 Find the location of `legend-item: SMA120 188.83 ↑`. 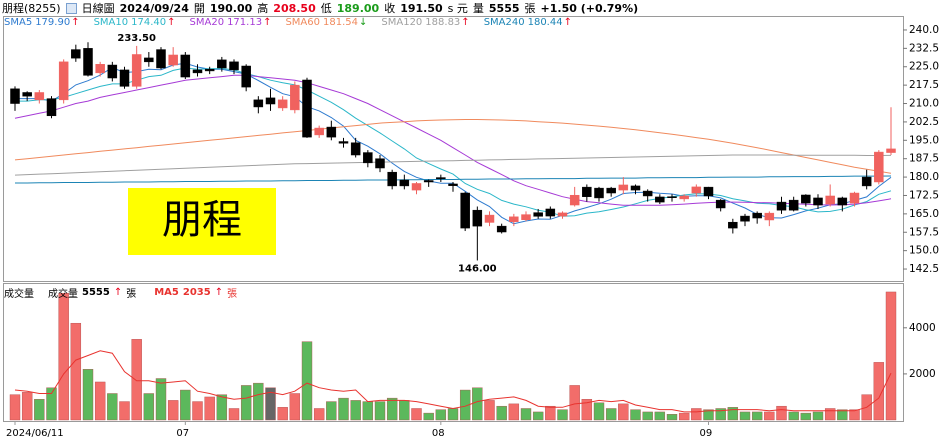

legend-item: SMA120 188.83 ↑ is located at coordinates (425, 22).